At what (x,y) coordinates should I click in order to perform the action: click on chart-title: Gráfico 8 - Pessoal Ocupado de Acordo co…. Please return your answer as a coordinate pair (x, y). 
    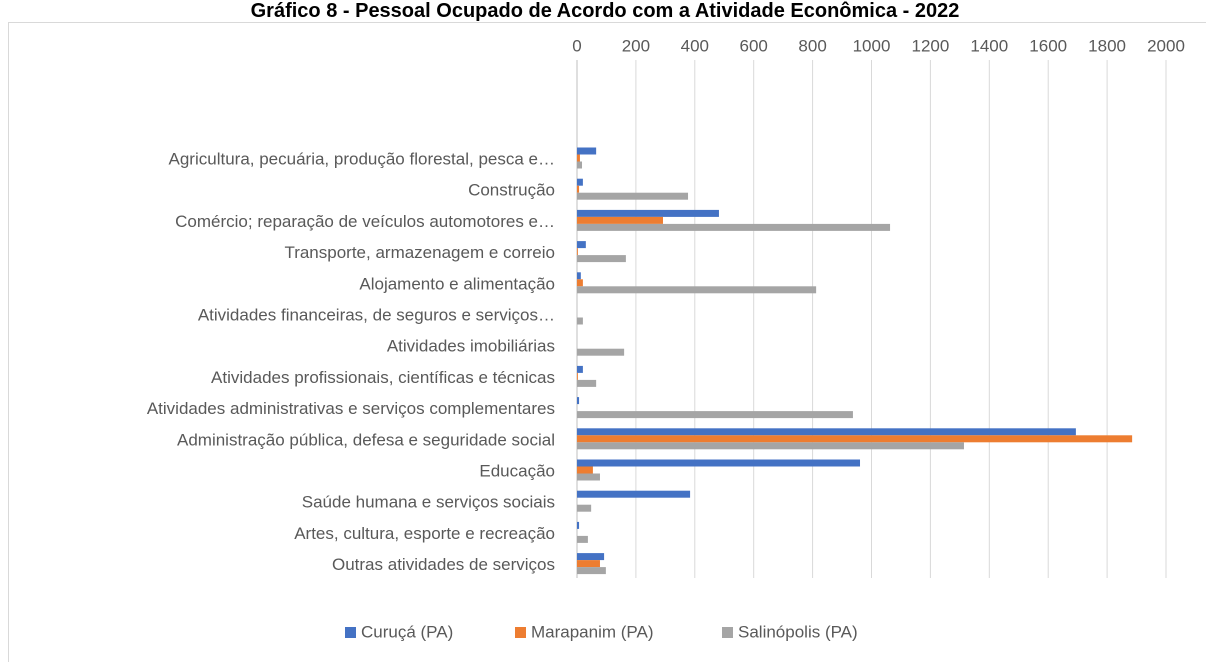
    Looking at the image, I should click on (605, 11).